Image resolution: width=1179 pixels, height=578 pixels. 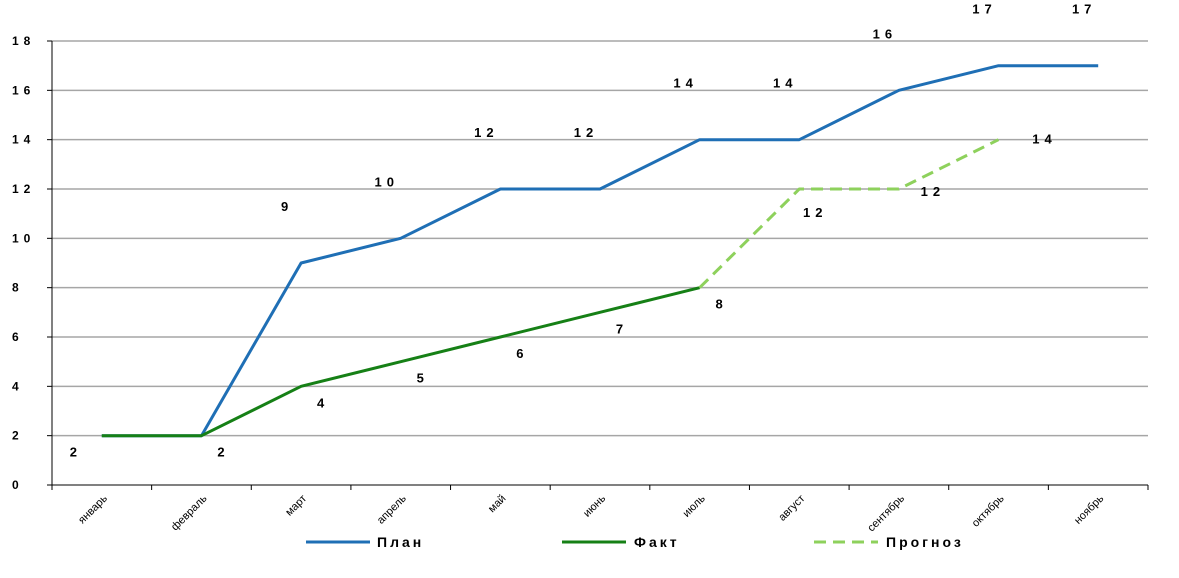 What do you see at coordinates (287, 206) in the screenshot?
I see `data-label: 9` at bounding box center [287, 206].